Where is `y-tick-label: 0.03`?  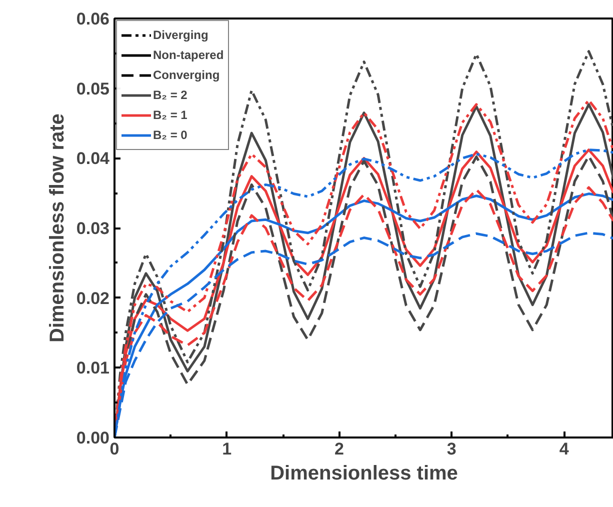 y-tick-label: 0.03 is located at coordinates (93, 228).